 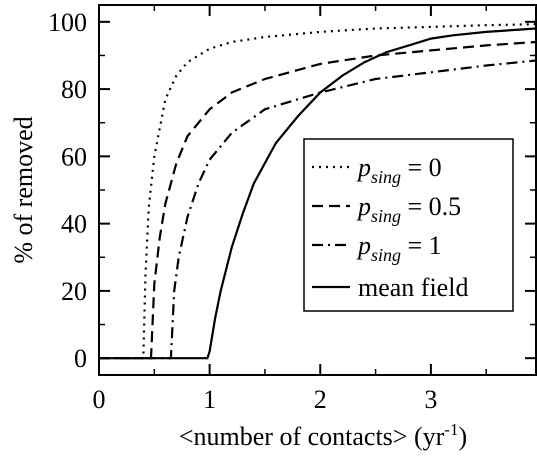 What do you see at coordinates (80, 358) in the screenshot?
I see `y-tick-label: 0` at bounding box center [80, 358].